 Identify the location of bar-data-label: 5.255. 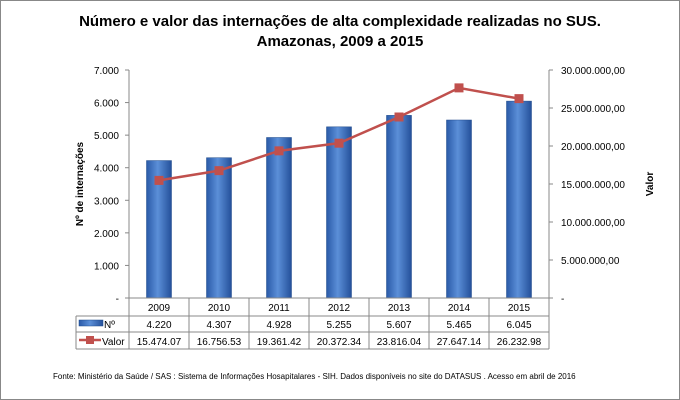
(338, 325).